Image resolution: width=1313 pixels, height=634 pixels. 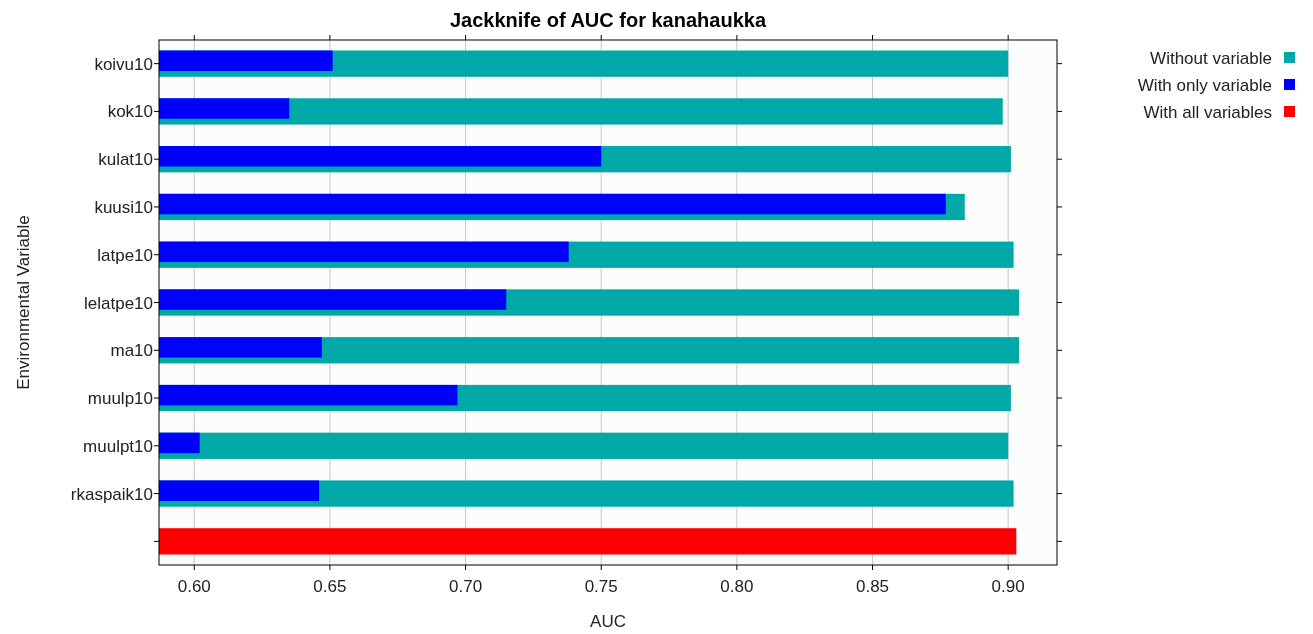 I want to click on y-tick-label: rkaspaik10, so click(x=111, y=494).